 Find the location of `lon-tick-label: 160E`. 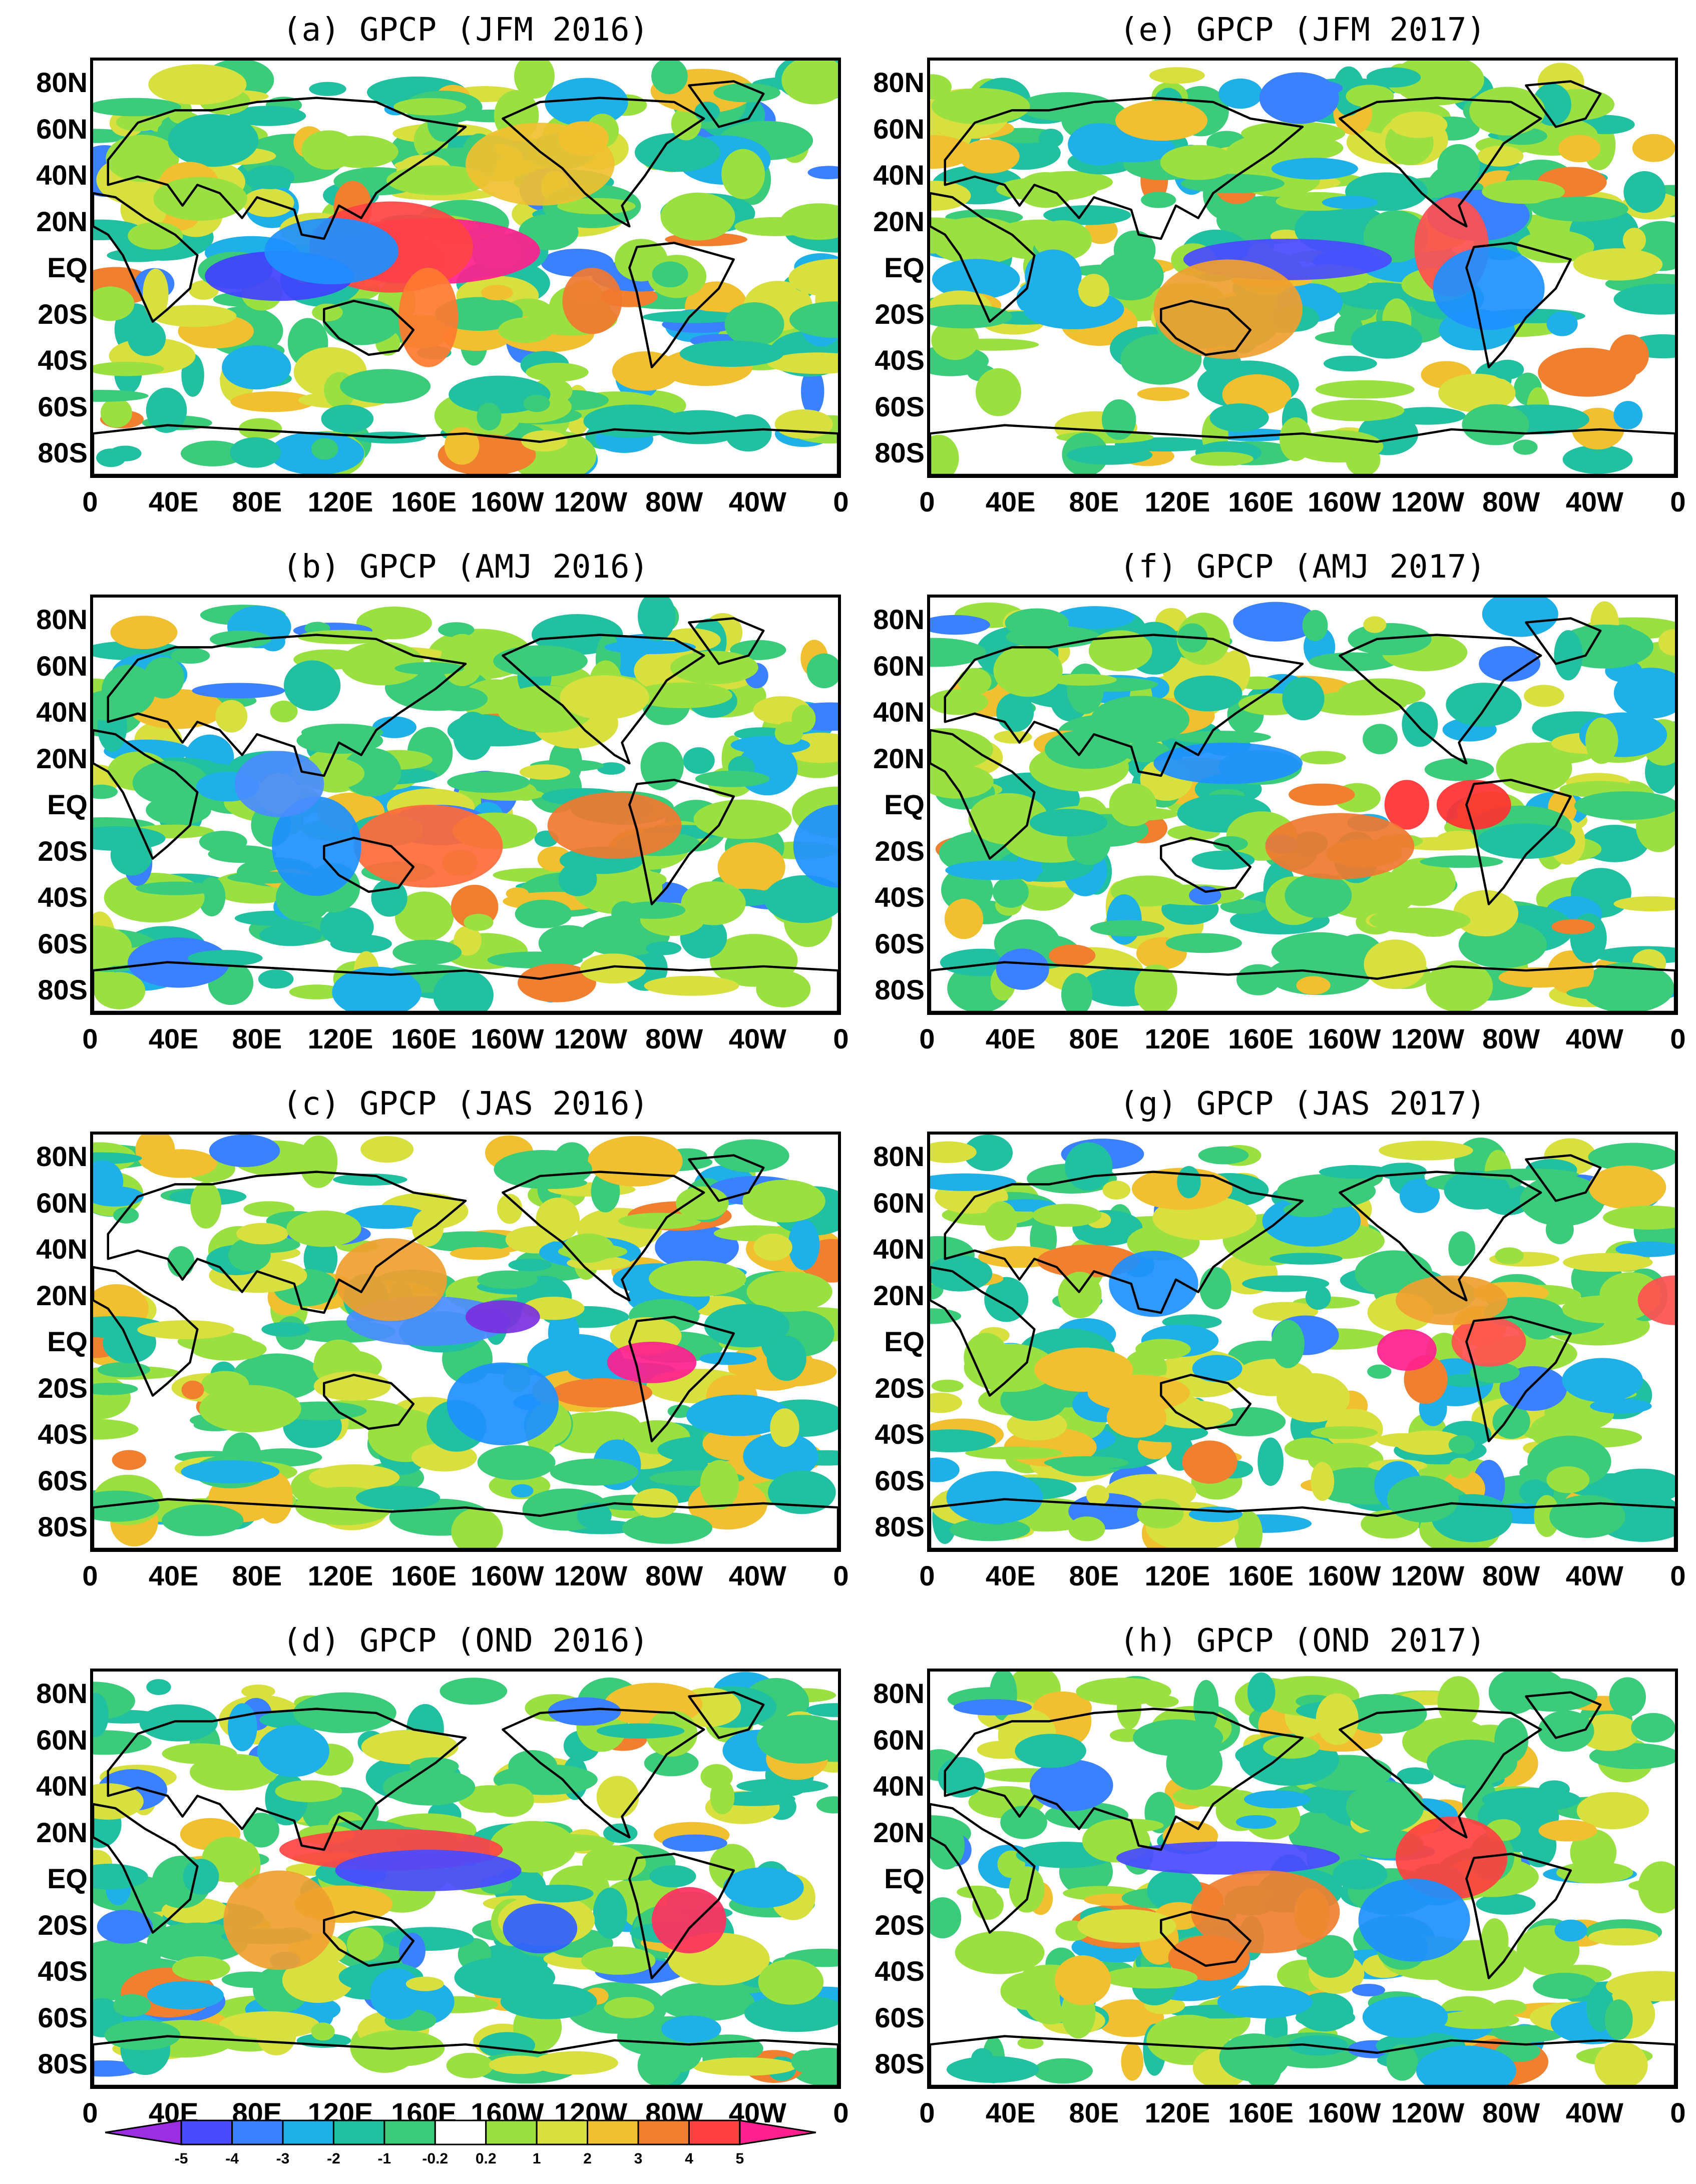

lon-tick-label: 160E is located at coordinates (424, 1038).